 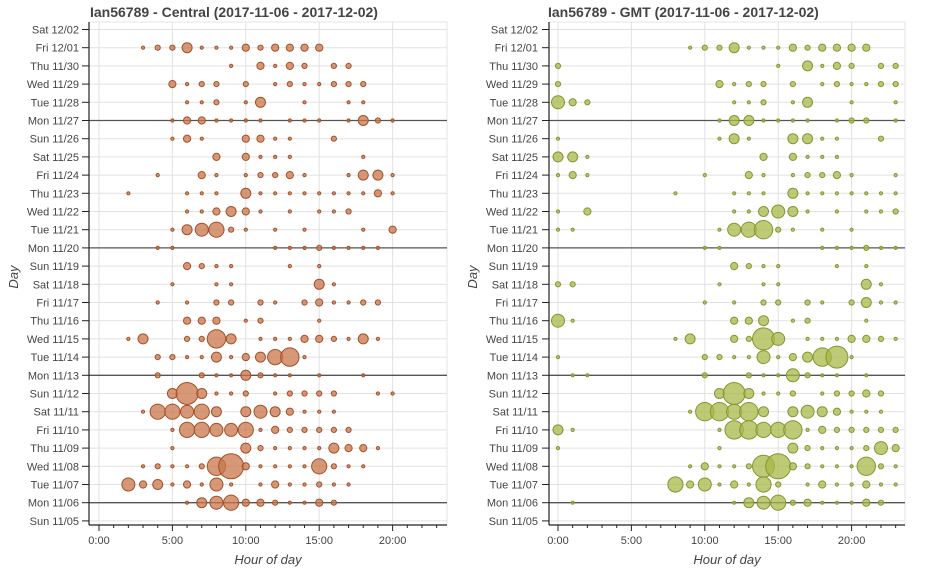 What do you see at coordinates (393, 541) in the screenshot?
I see `x-tick-label: 20:00` at bounding box center [393, 541].